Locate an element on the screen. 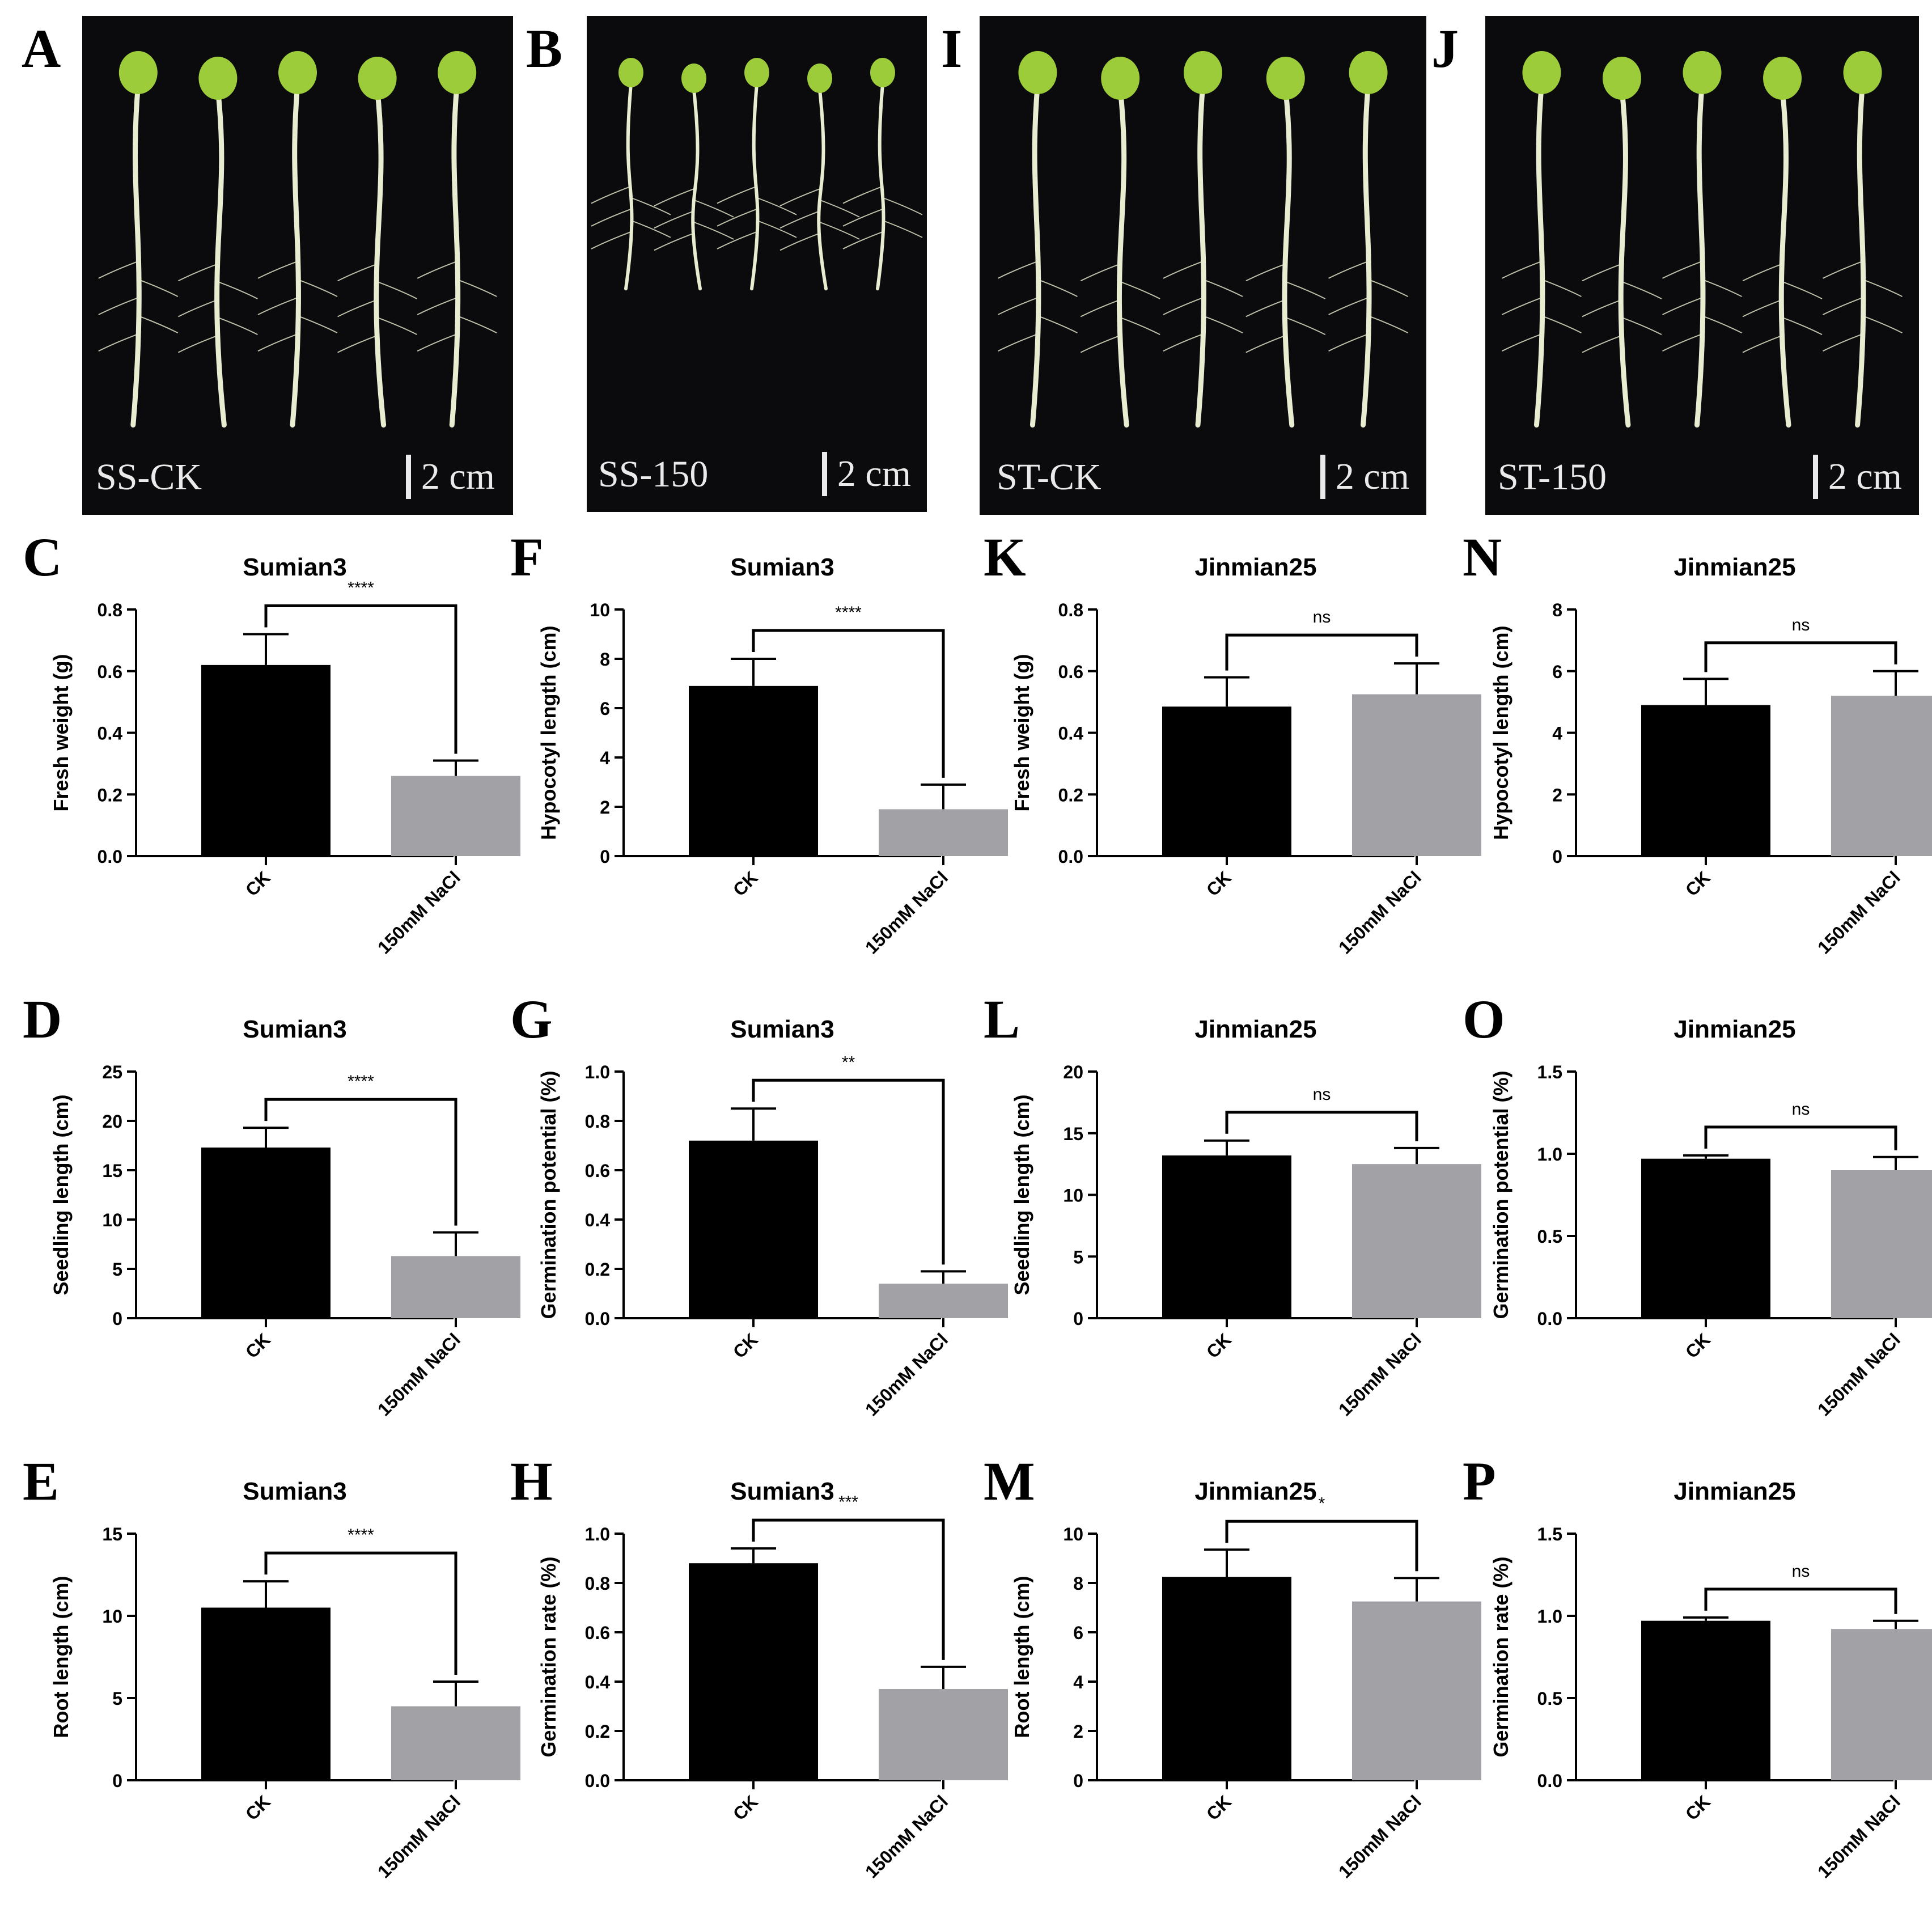 This screenshot has width=1932, height=1905. panel-letter: K is located at coordinates (1005, 557).